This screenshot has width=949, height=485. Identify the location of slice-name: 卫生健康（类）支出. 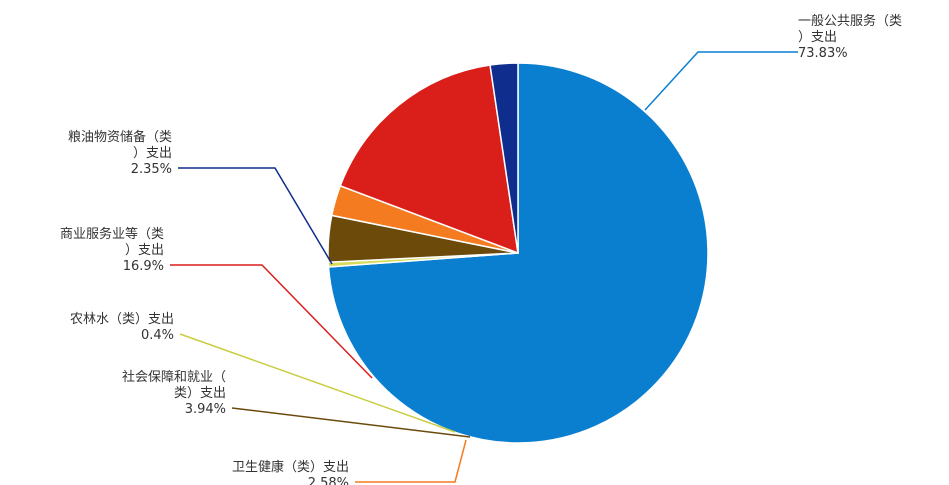
(290, 467).